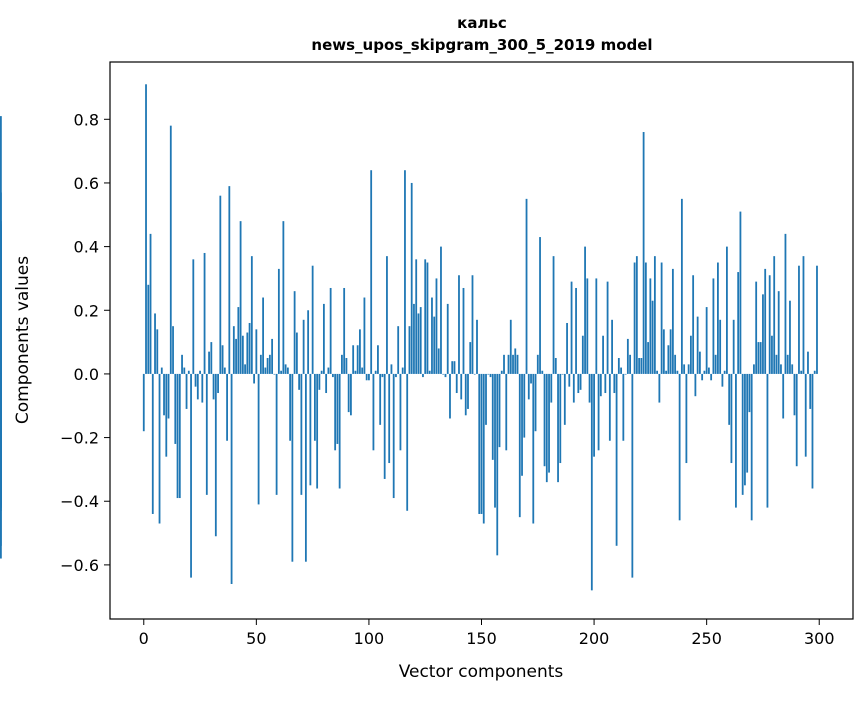 The height and width of the screenshot is (701, 867). What do you see at coordinates (256, 638) in the screenshot?
I see `x-tick-label: 50` at bounding box center [256, 638].